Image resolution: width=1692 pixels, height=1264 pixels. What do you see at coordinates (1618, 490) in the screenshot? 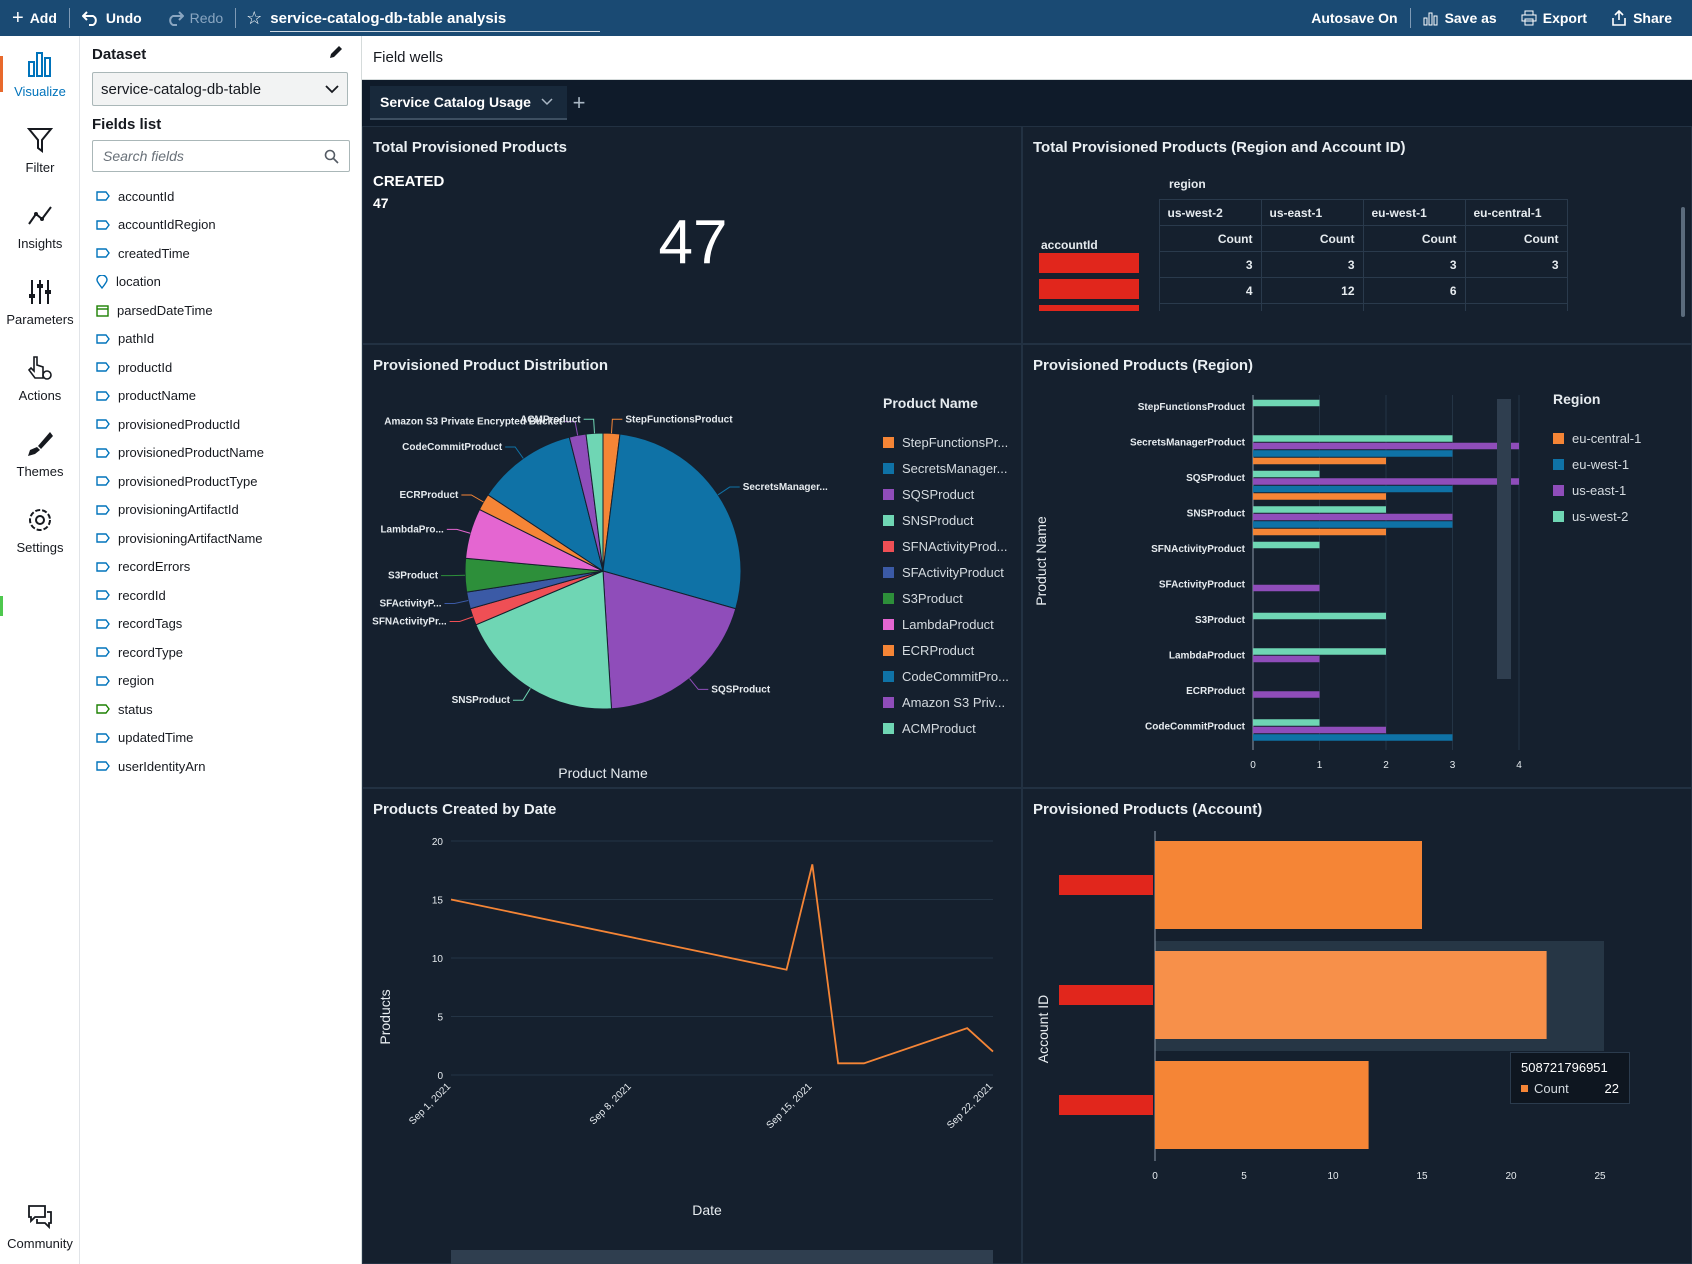
I see `legend-item: us-east-1` at bounding box center [1618, 490].